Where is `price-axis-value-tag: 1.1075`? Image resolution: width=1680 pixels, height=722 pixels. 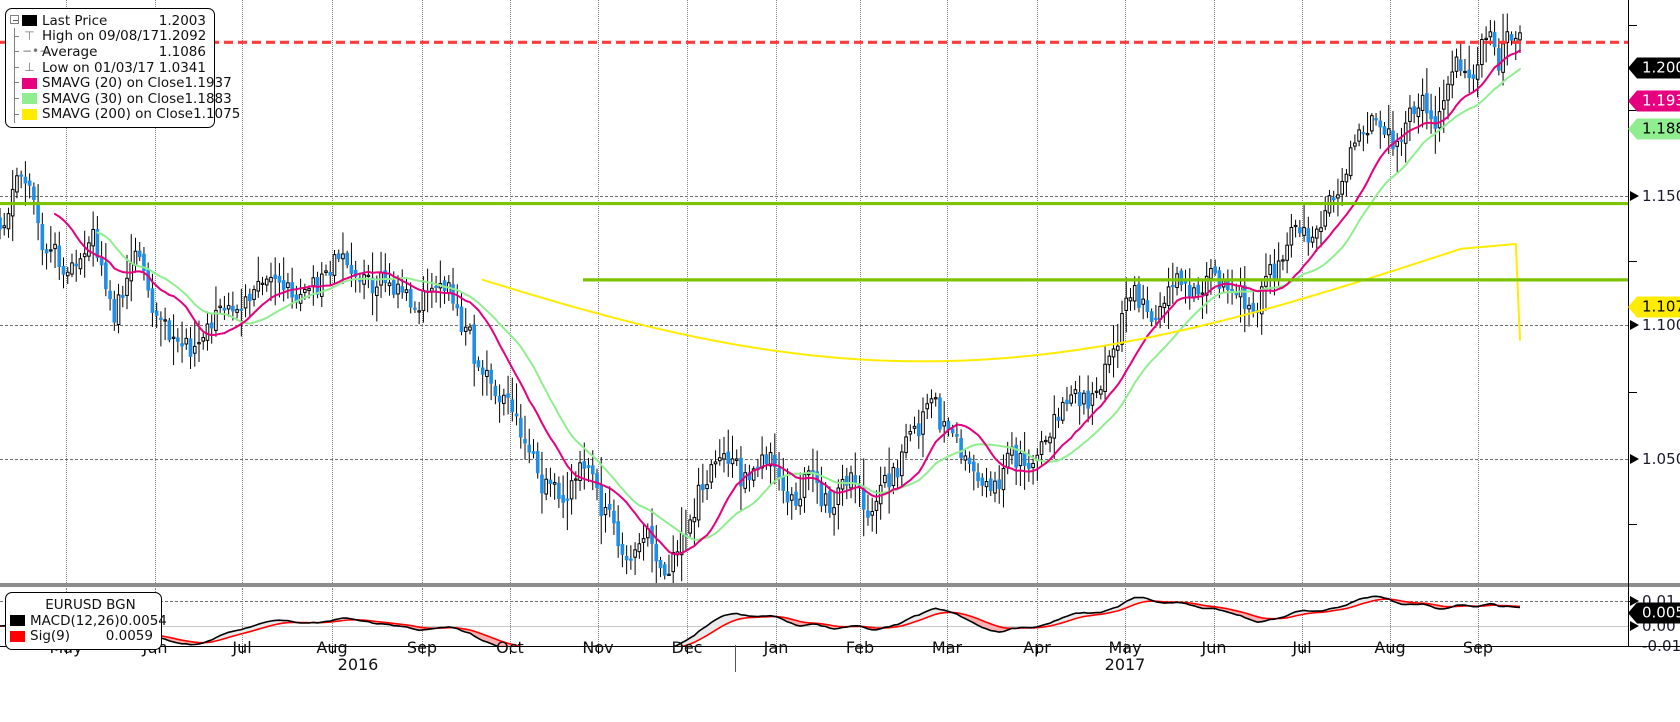
price-axis-value-tag: 1.1075 is located at coordinates (1654, 307).